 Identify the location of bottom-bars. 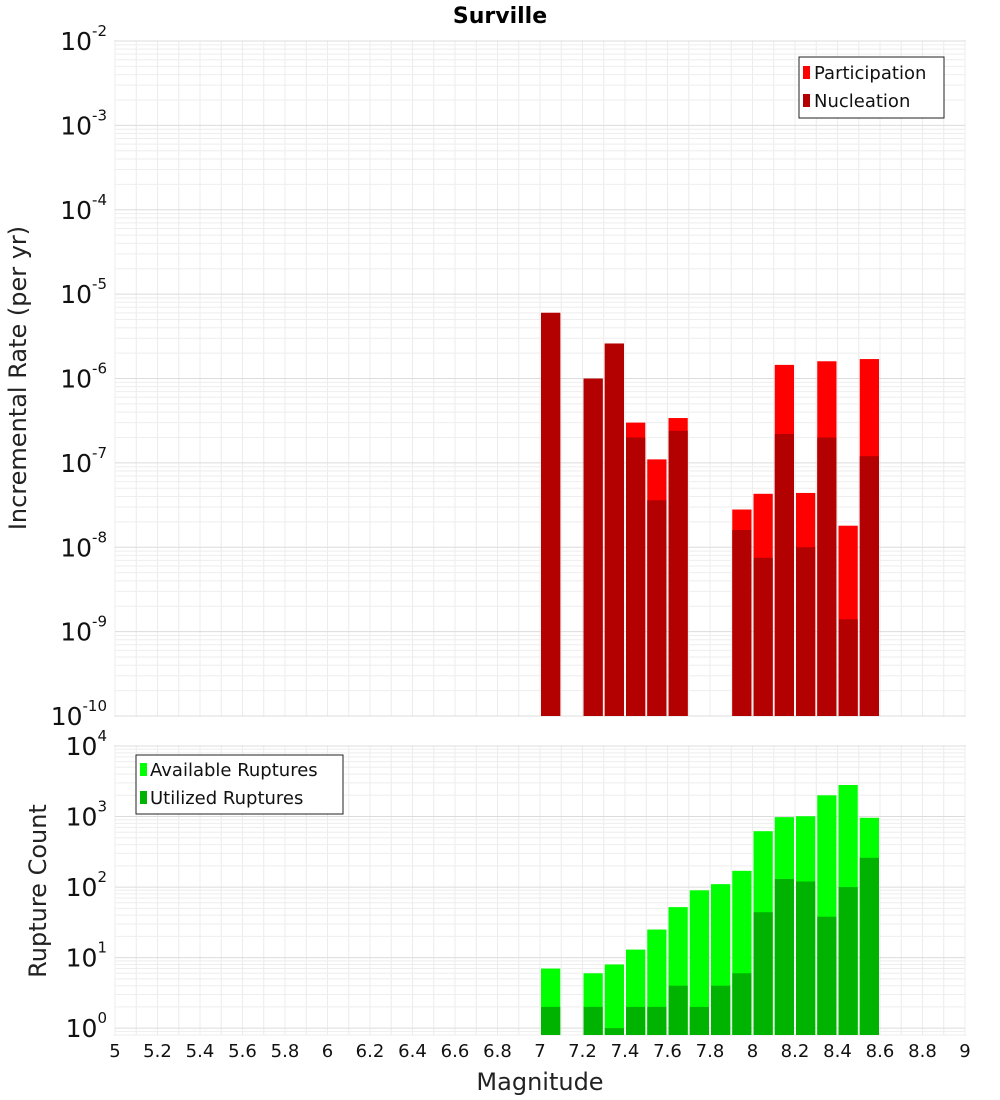
(710, 909).